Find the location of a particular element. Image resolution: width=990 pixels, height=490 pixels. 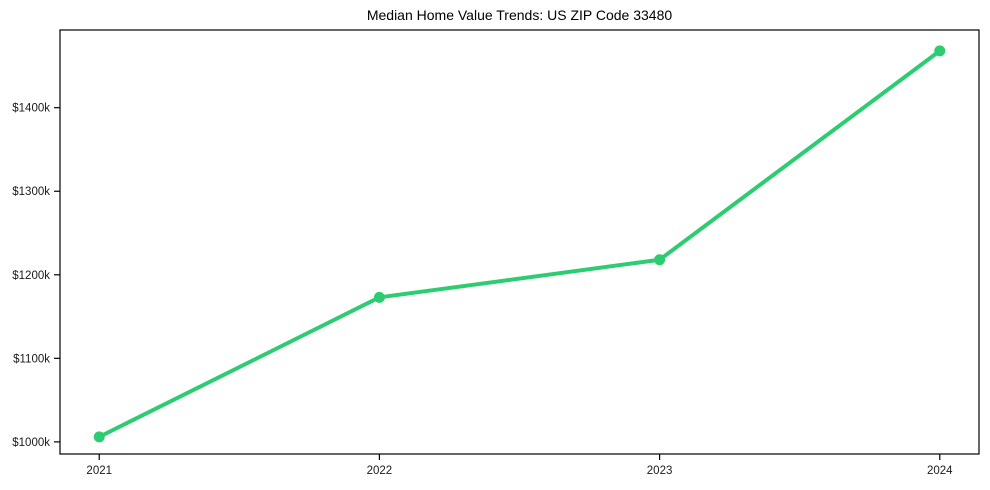

y-tick-label: $1300k is located at coordinates (31, 192).